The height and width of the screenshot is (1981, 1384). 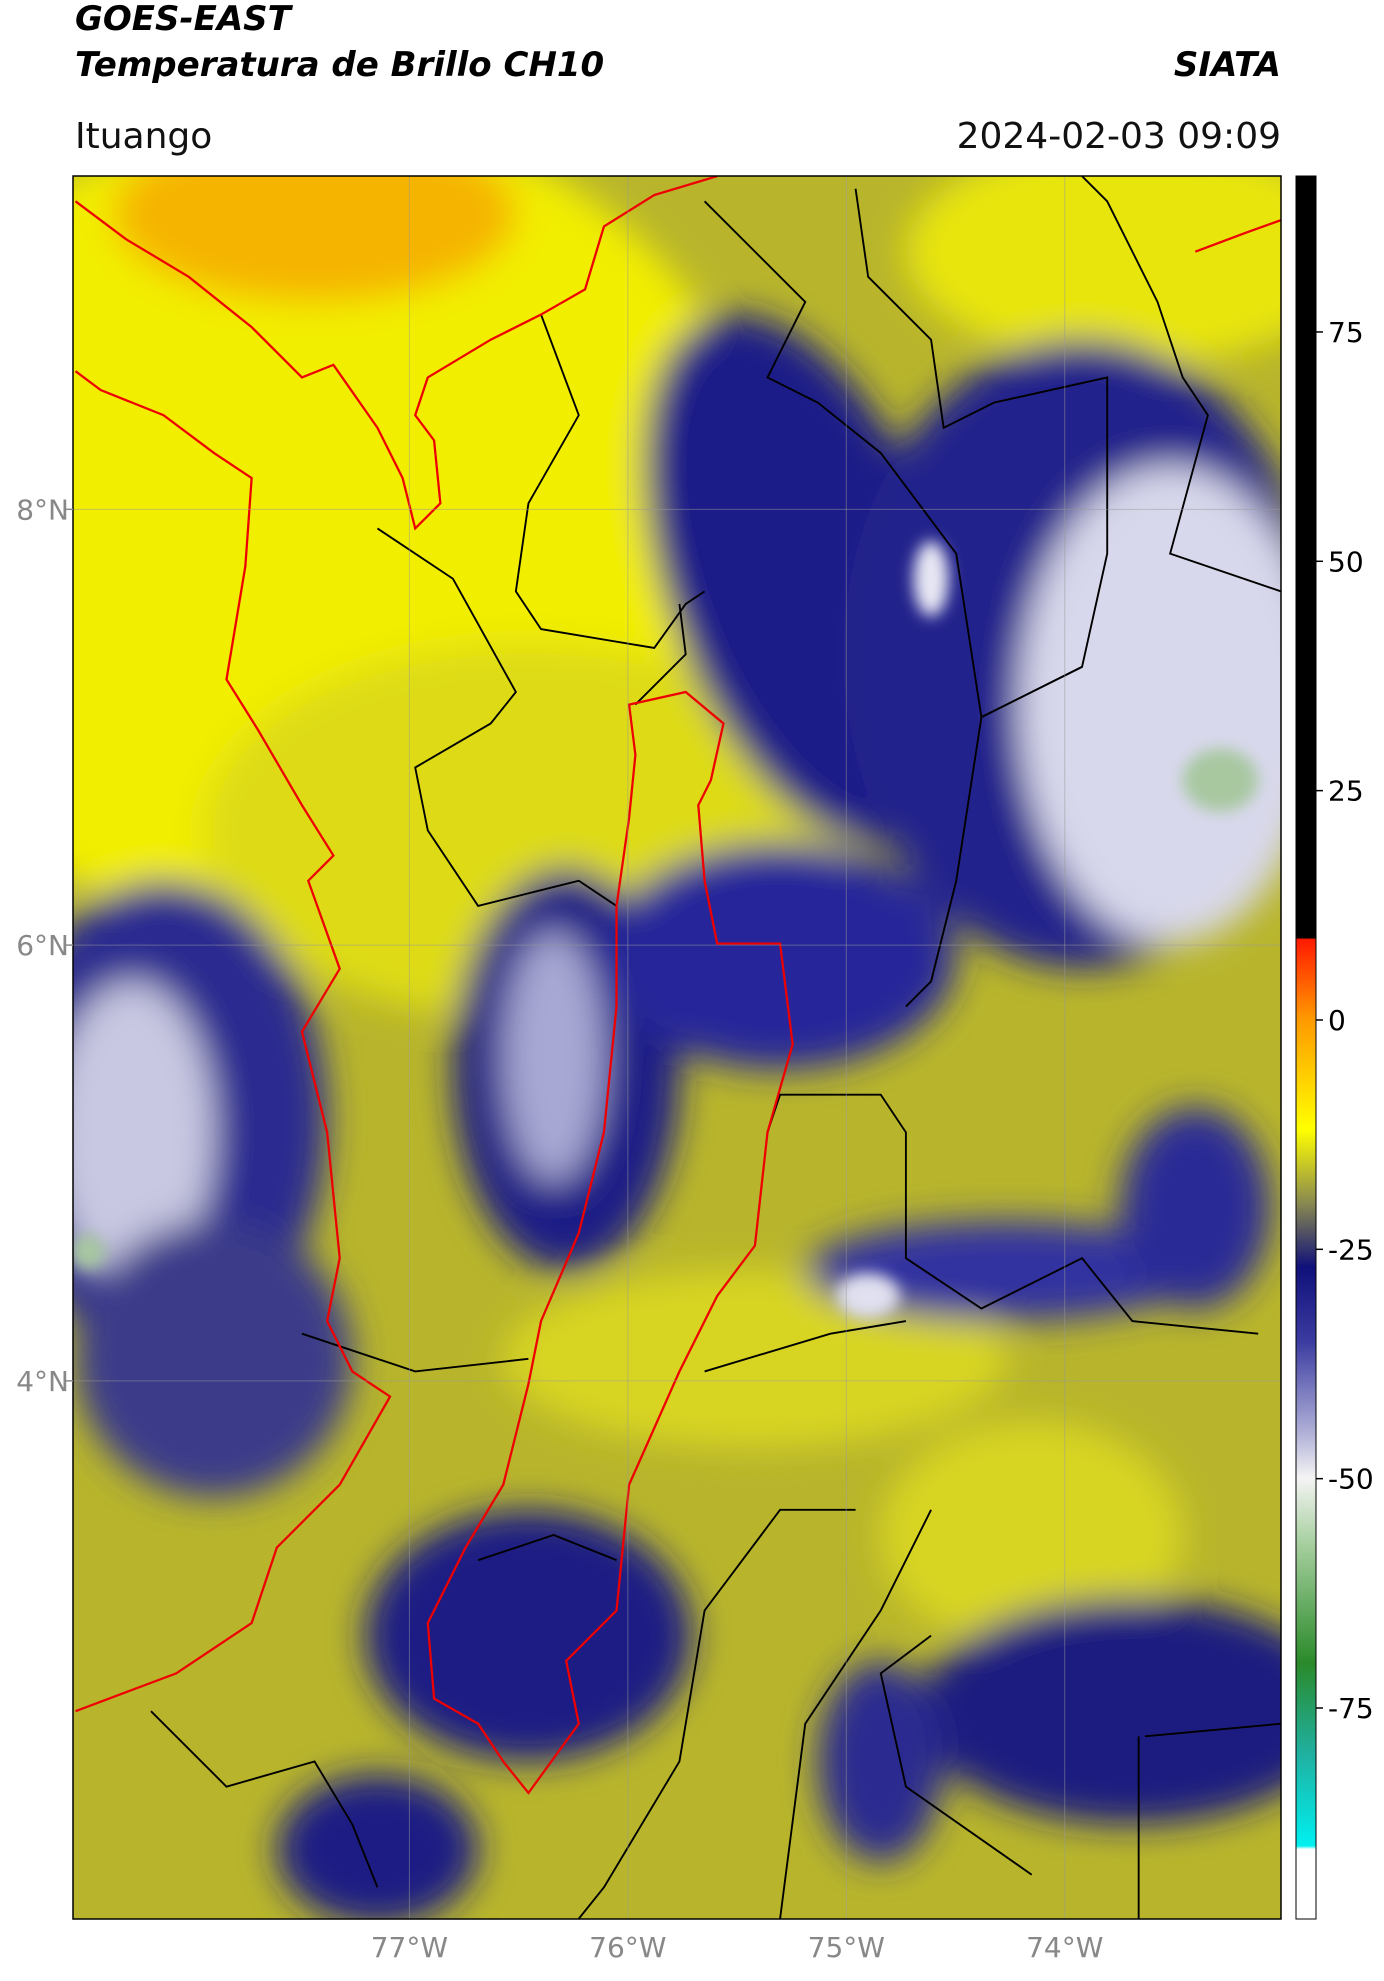 I want to click on title: GOES-EAST, so click(x=184, y=19).